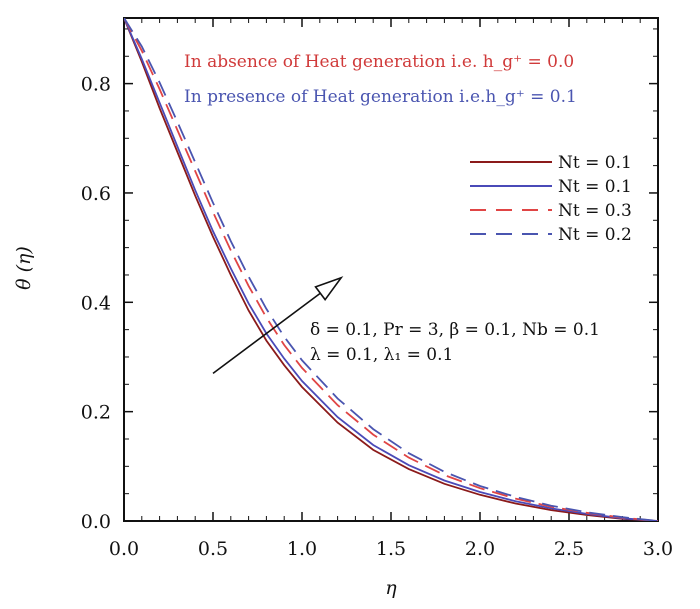 Image resolution: width=700 pixels, height=609 pixels. What do you see at coordinates (96, 413) in the screenshot?
I see `y-tick-label: 0.2` at bounding box center [96, 413].